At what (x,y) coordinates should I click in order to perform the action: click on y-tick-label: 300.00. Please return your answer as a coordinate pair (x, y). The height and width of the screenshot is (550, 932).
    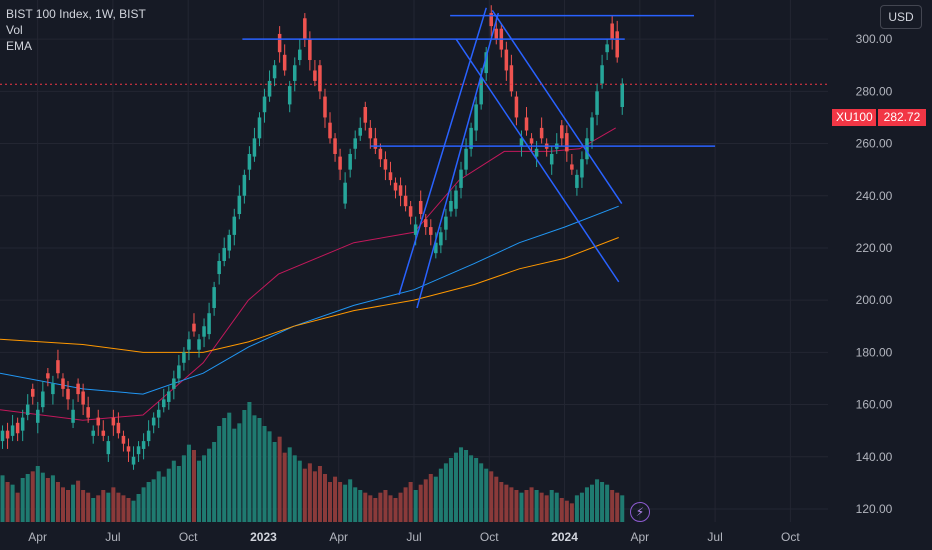
    Looking at the image, I should click on (874, 39).